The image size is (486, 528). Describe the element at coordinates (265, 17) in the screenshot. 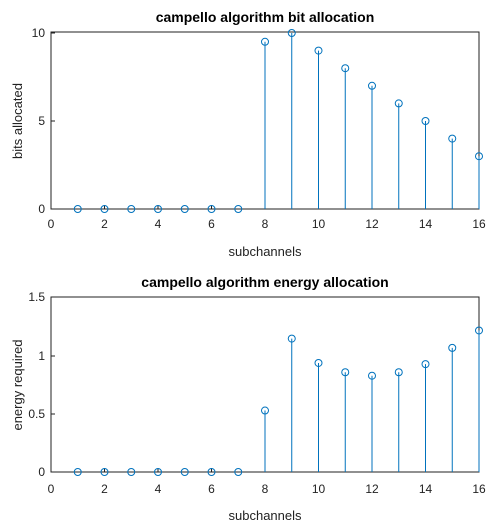

I see `chart-title: campello algorithm bit allocation` at that location.